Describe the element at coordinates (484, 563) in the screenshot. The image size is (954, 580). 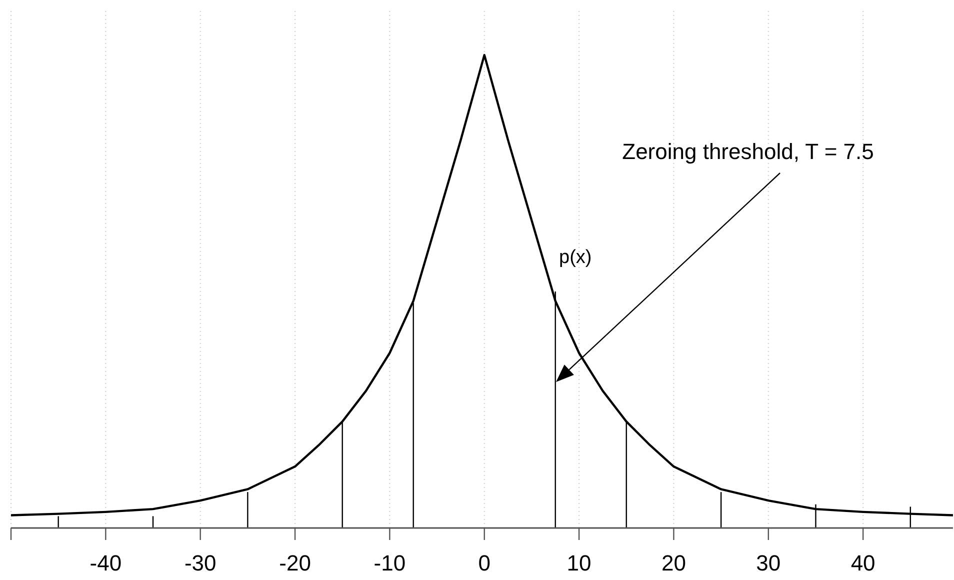
I see `x-tick-label: 0` at that location.